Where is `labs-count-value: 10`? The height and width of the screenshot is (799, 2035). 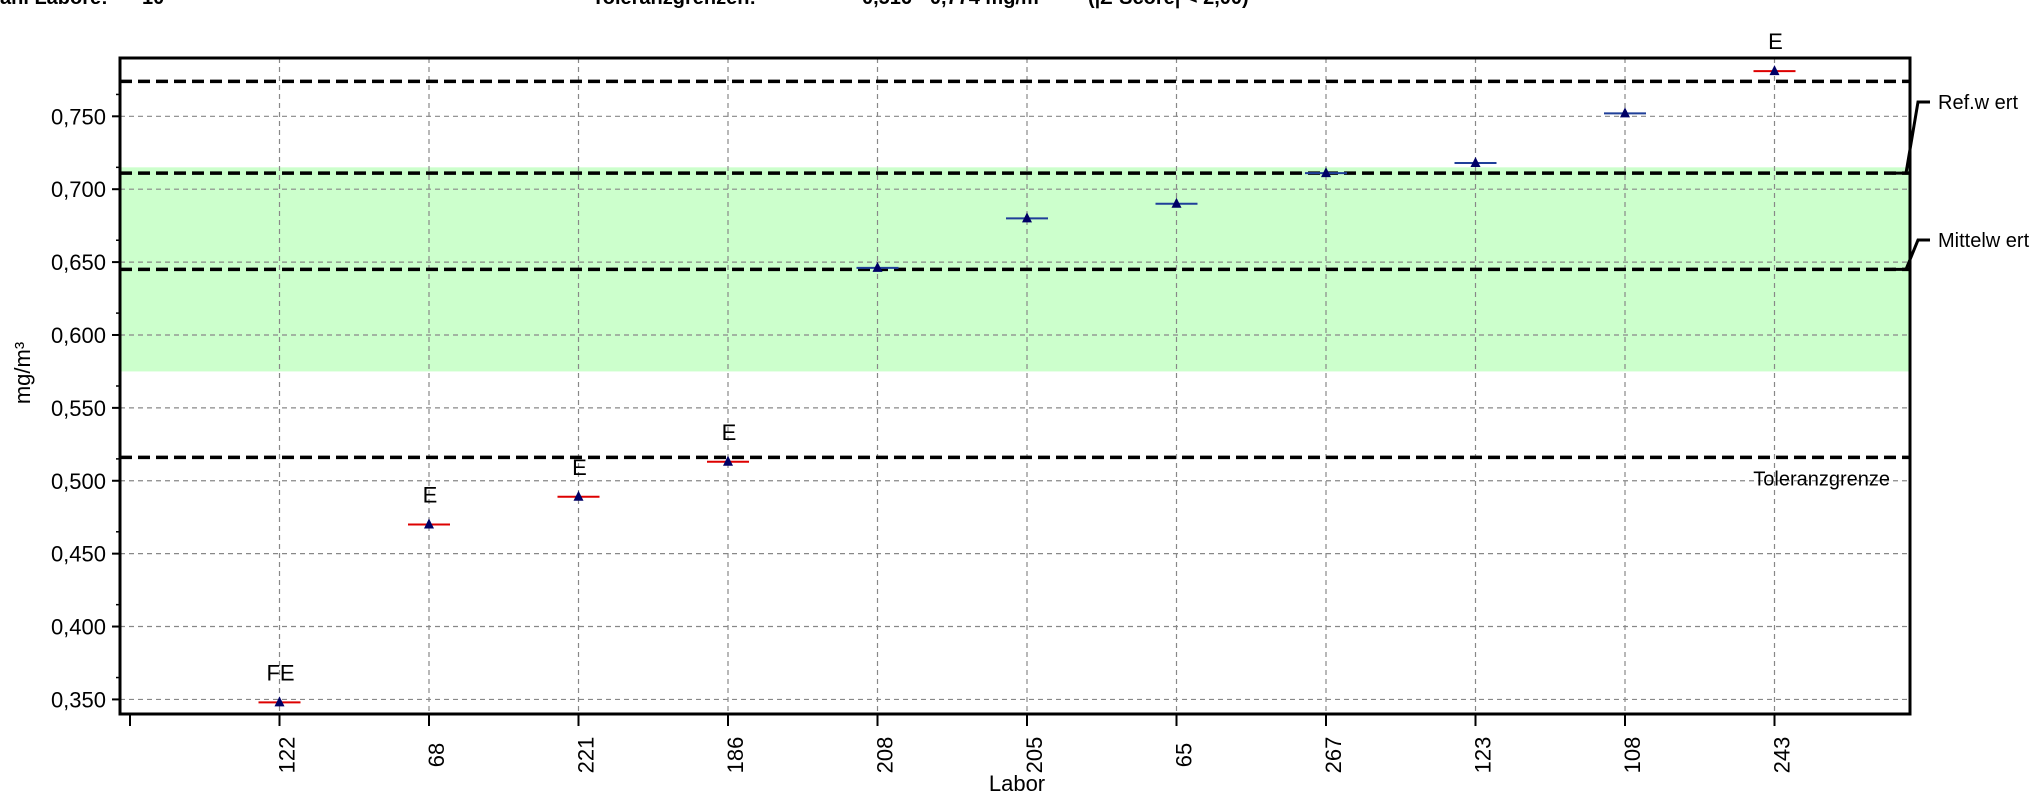
labs-count-value: 10 is located at coordinates (153, 4).